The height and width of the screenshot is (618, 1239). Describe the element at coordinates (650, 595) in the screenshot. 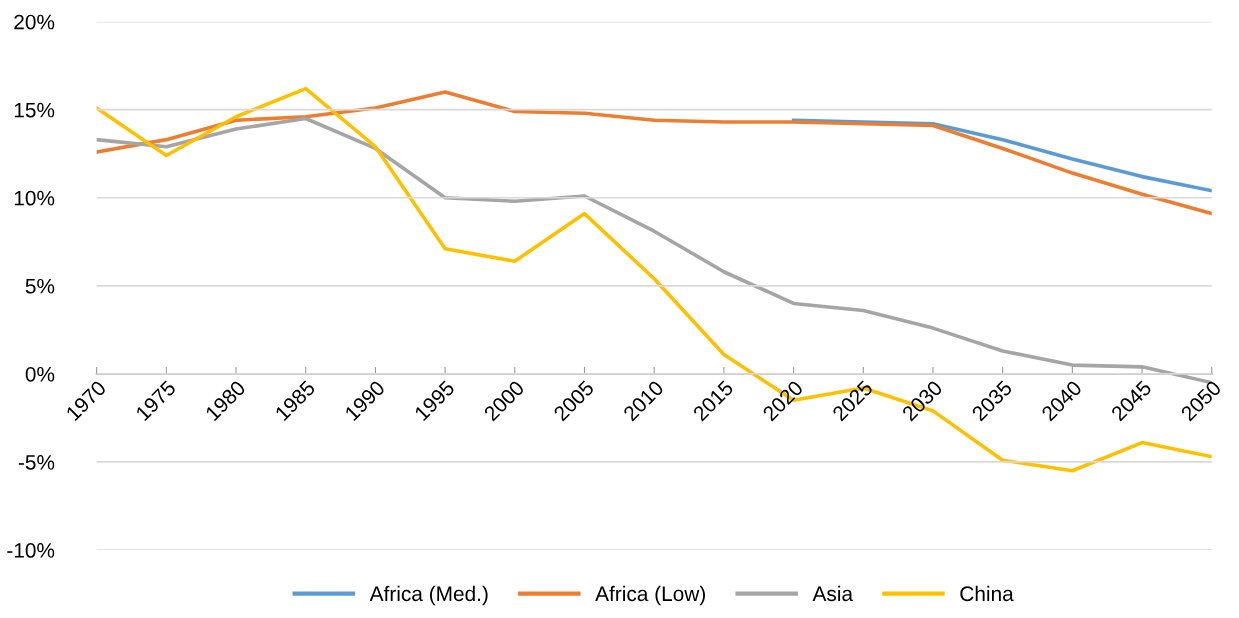

I see `legend-label: Africa (Low)` at that location.